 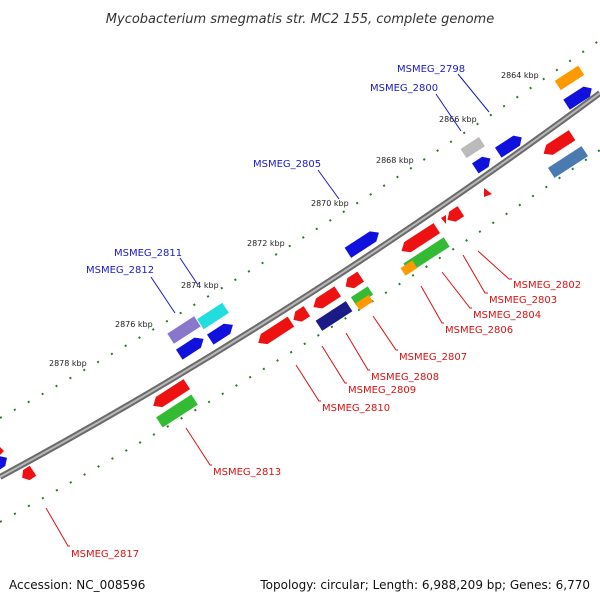 I want to click on tick-label-2868: 2868 kbp, so click(x=395, y=160).